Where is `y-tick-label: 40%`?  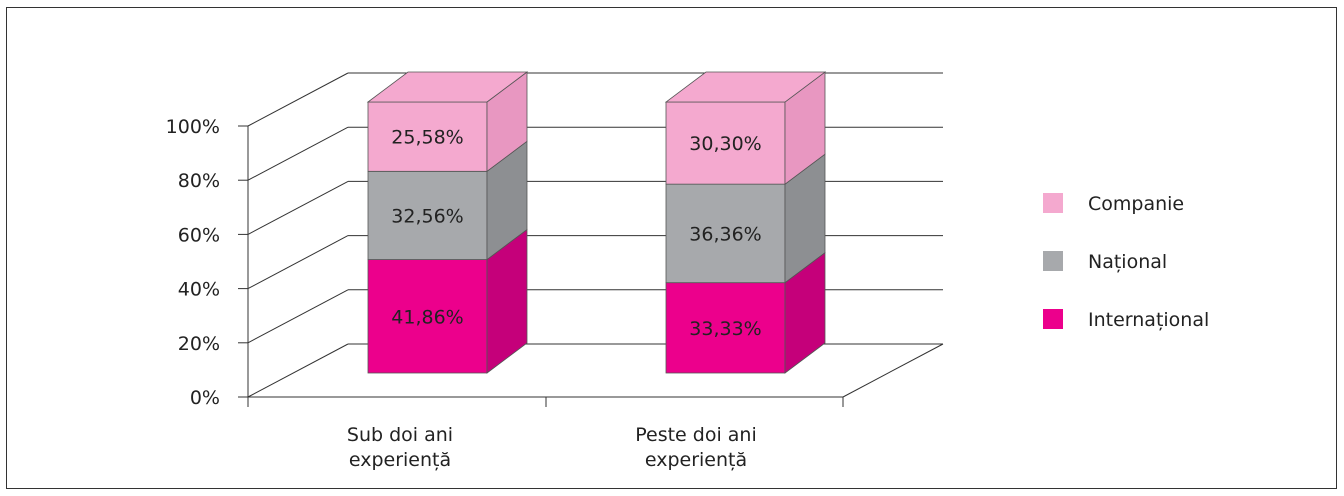
y-tick-label: 40% is located at coordinates (199, 290).